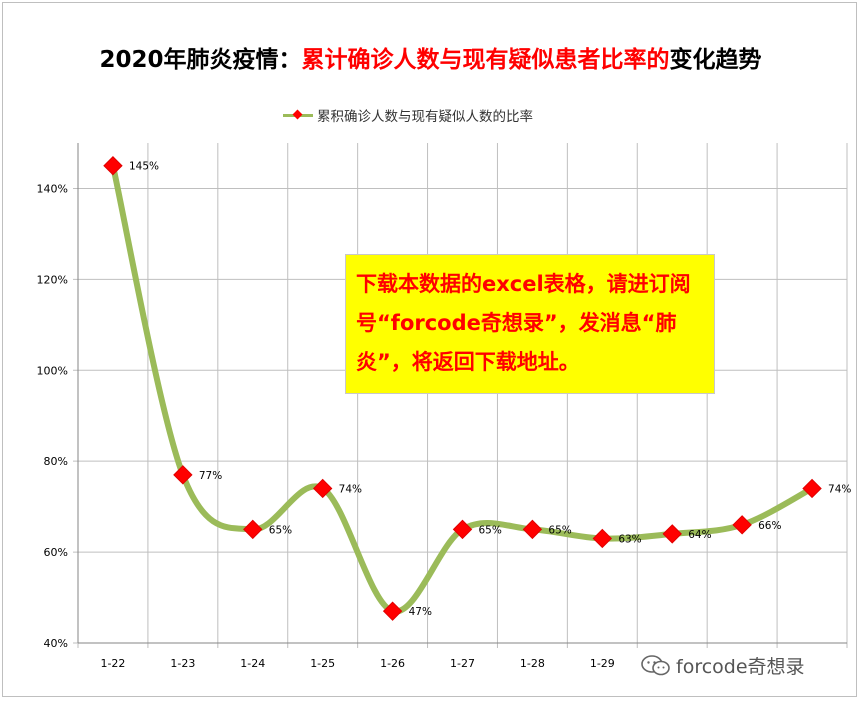 This screenshot has height=701, width=861. Describe the element at coordinates (769, 526) in the screenshot. I see `data-label: 66%` at that location.